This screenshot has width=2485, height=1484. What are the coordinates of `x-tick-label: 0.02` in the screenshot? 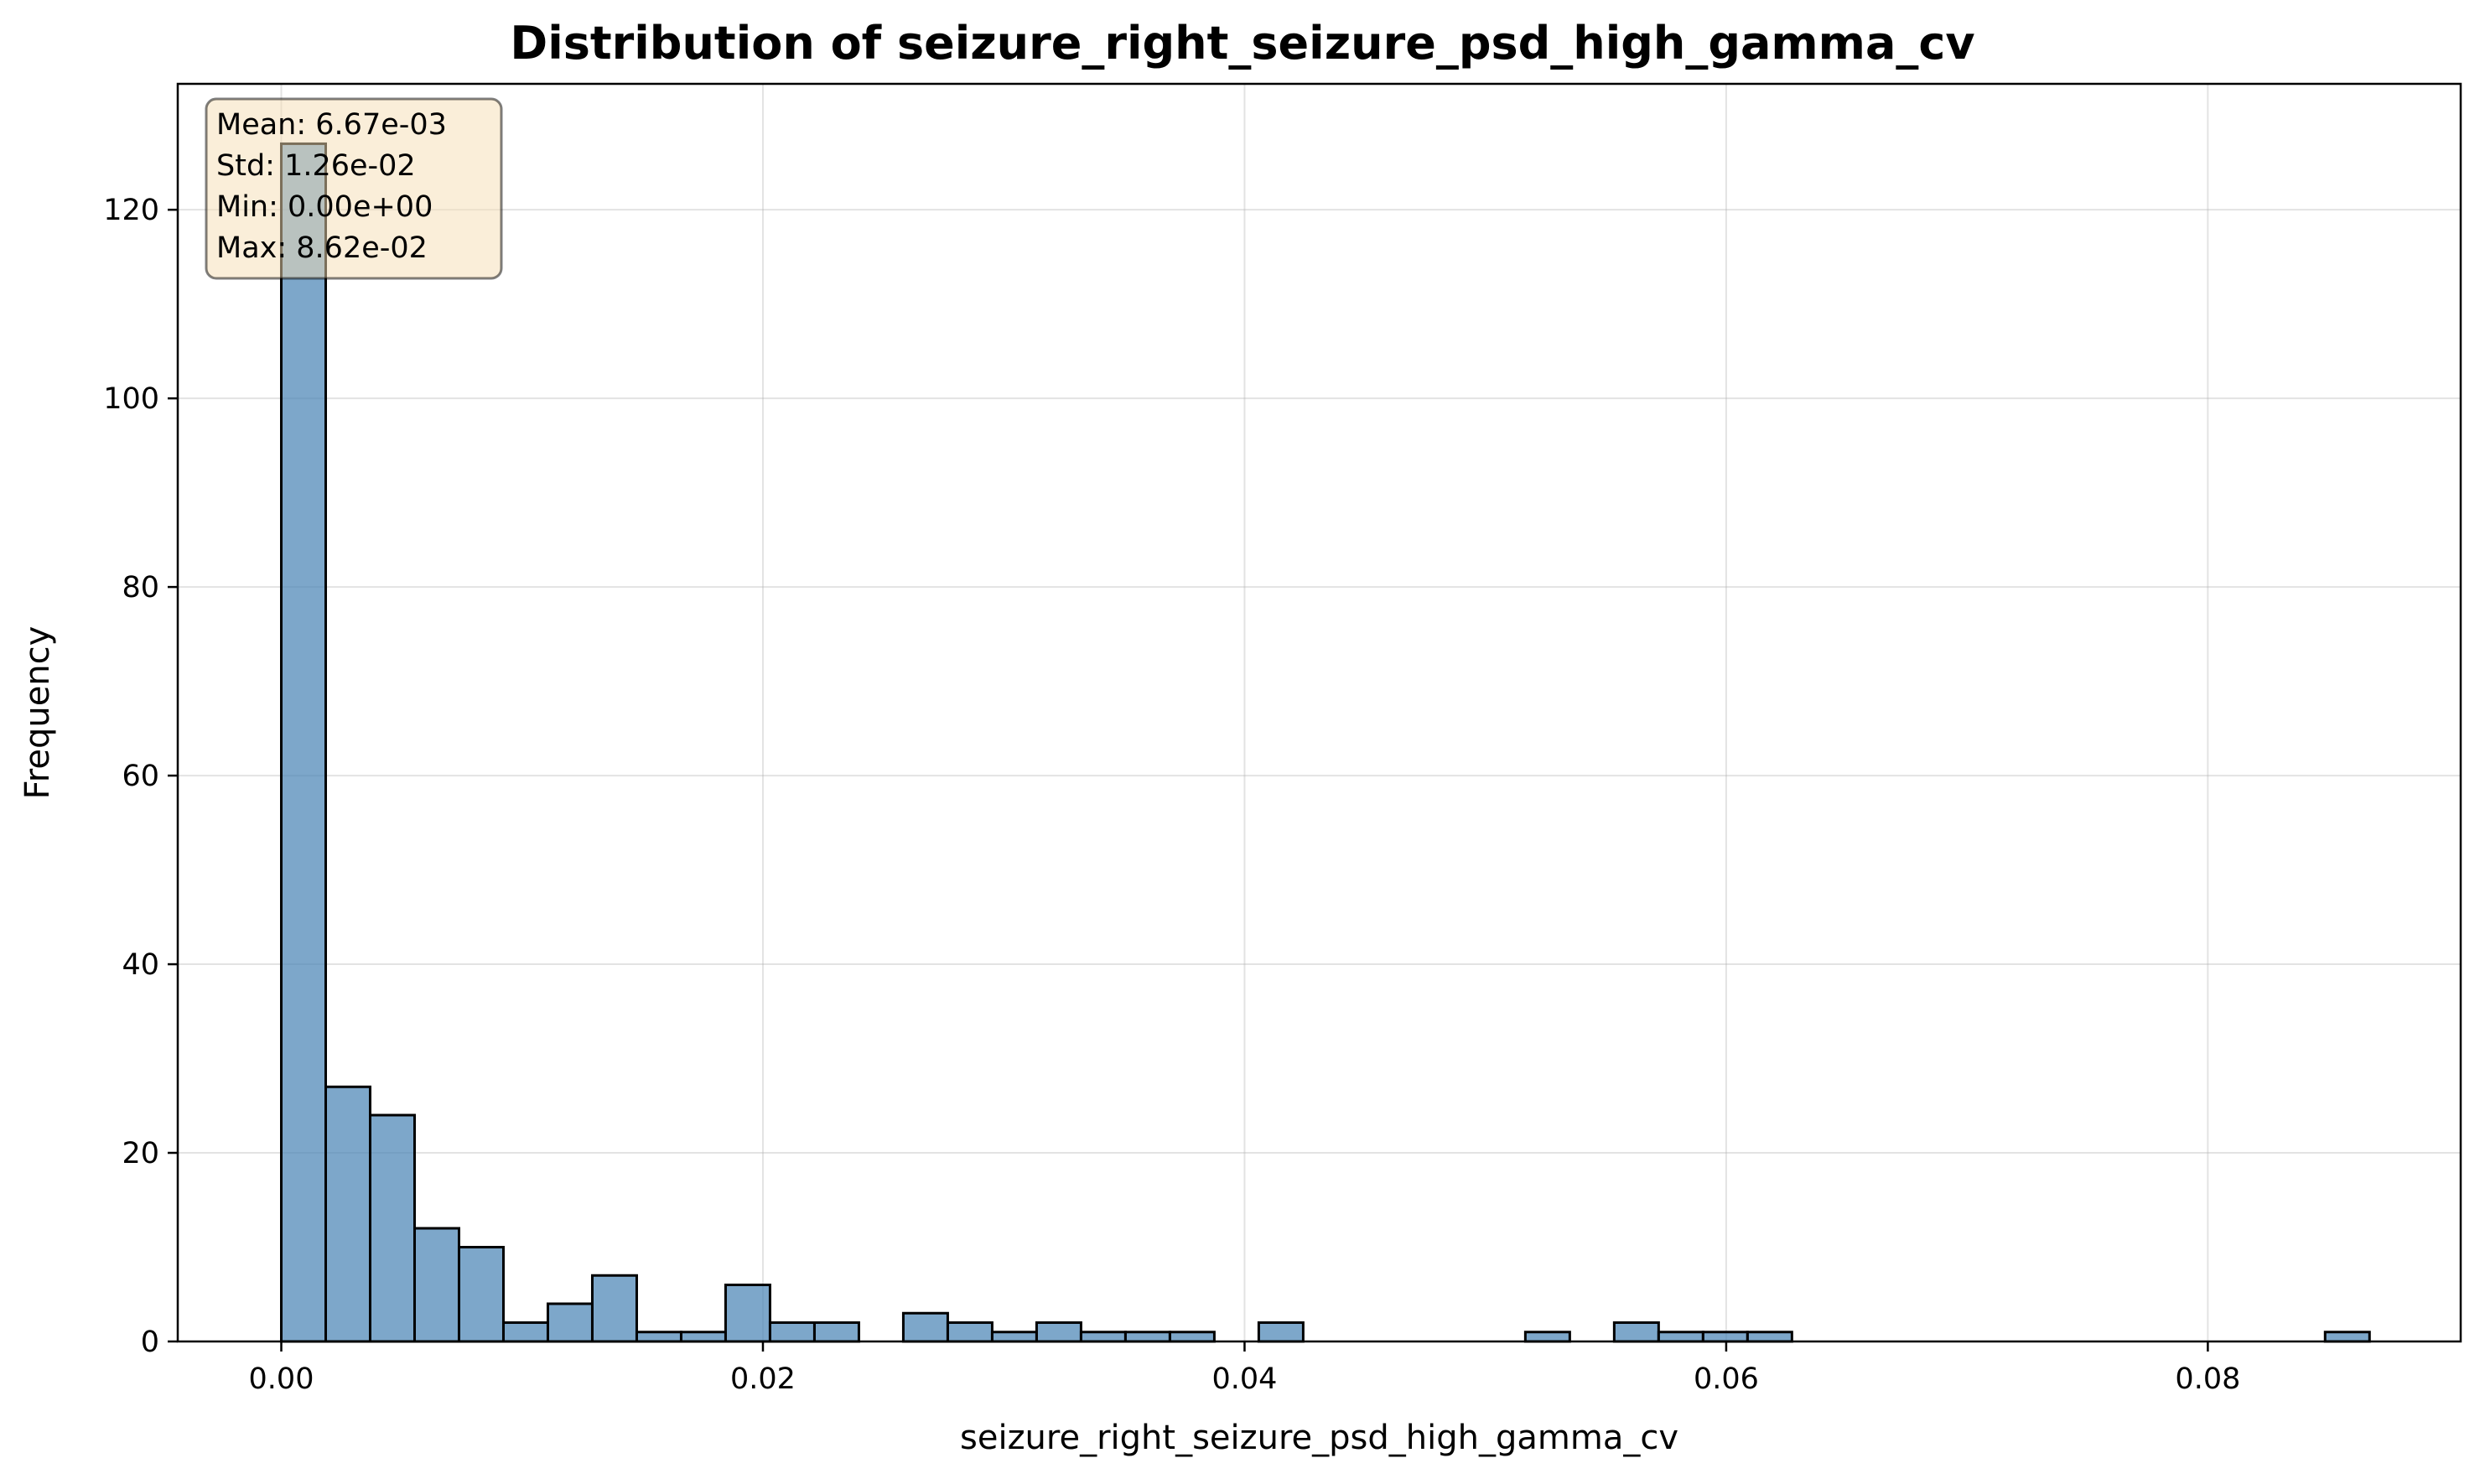 It's located at (763, 1379).